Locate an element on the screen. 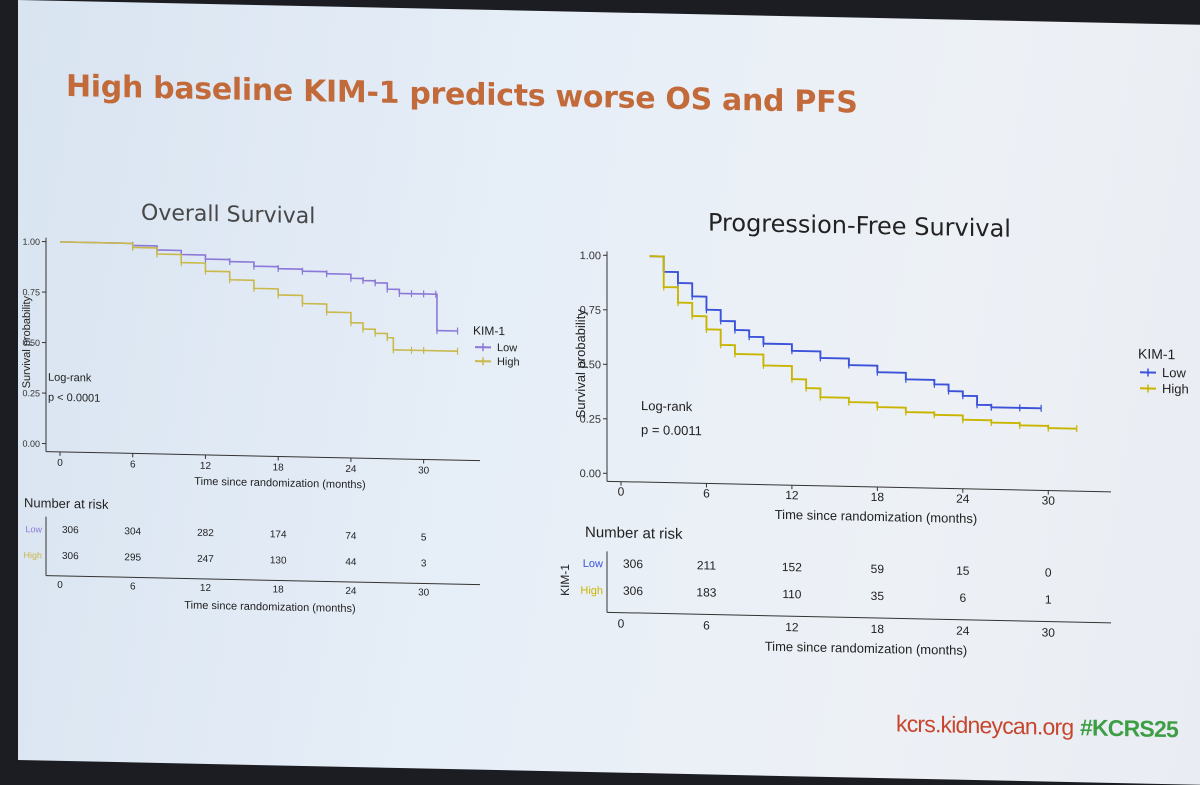 The image size is (1200, 785). os-chart-title: Overall Survival is located at coordinates (228, 215).